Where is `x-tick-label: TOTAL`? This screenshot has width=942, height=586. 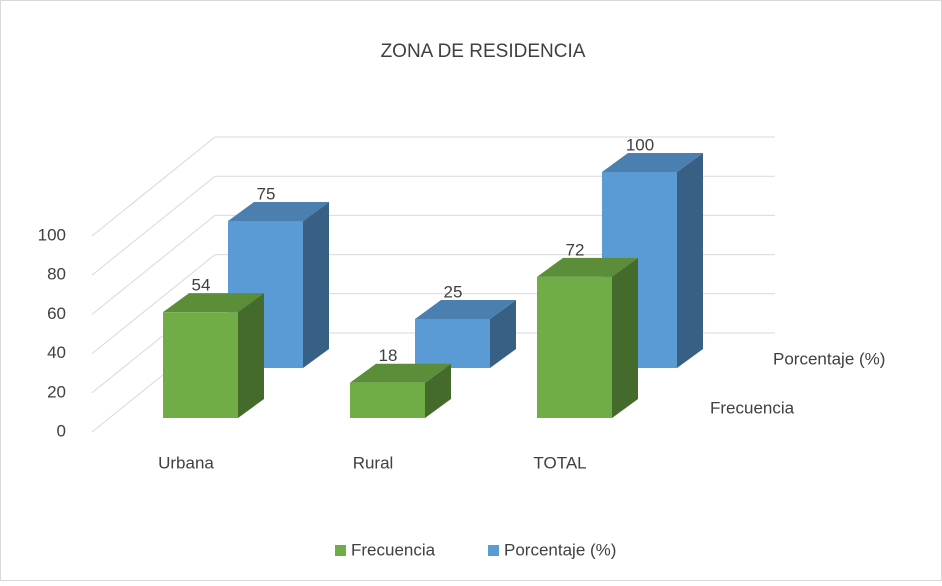 x-tick-label: TOTAL is located at coordinates (559, 462).